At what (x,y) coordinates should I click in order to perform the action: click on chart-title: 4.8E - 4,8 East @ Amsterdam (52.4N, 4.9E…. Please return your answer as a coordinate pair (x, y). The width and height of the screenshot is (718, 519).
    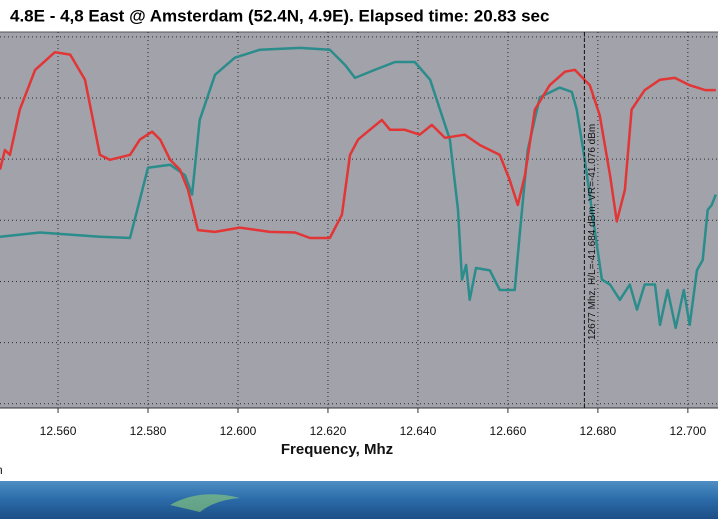
    Looking at the image, I should click on (279, 15).